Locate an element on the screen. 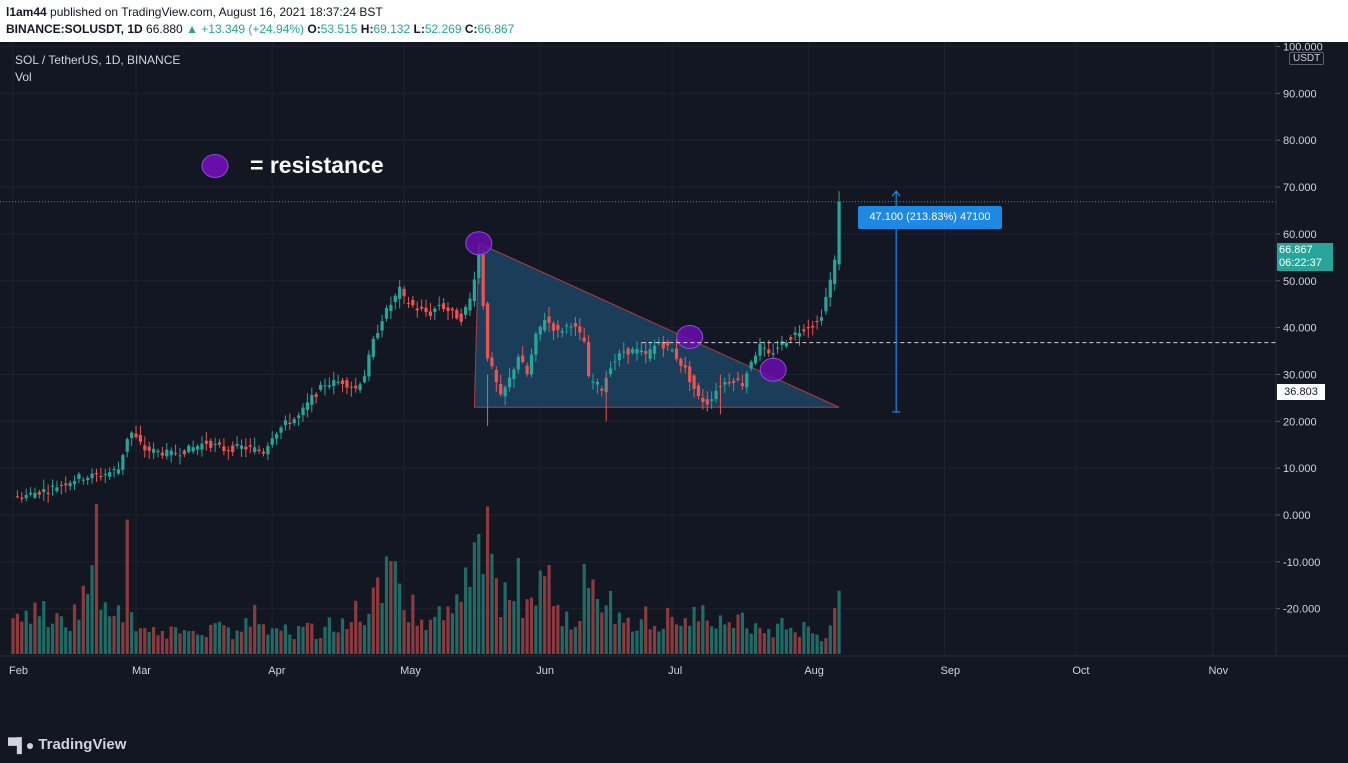 Image resolution: width=1348 pixels, height=763 pixels. descending-triangle is located at coordinates (656, 325).